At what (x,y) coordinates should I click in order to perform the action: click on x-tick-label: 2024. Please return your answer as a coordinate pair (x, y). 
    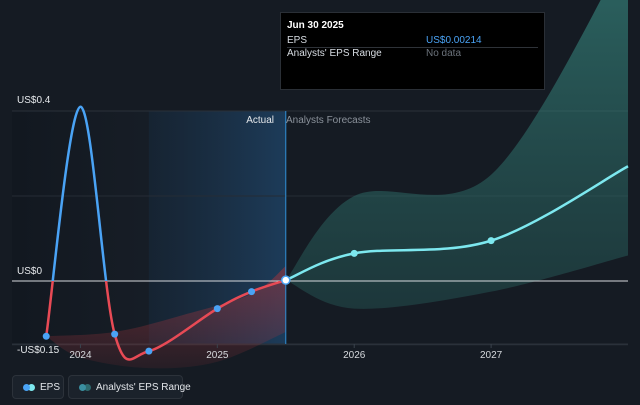
    Looking at the image, I should click on (80, 355).